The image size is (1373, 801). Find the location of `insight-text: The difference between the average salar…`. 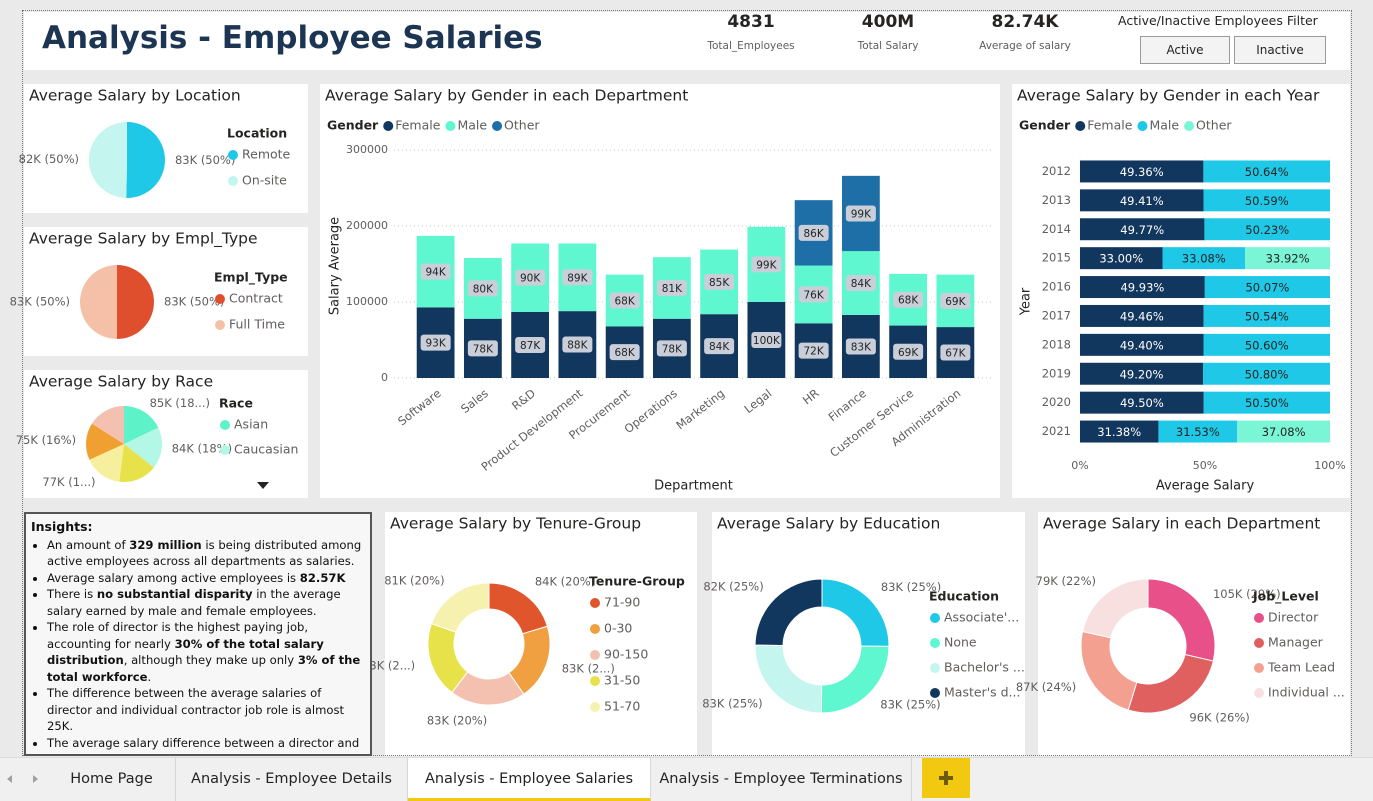

insight-text: The difference between the average salar… is located at coordinates (196, 709).